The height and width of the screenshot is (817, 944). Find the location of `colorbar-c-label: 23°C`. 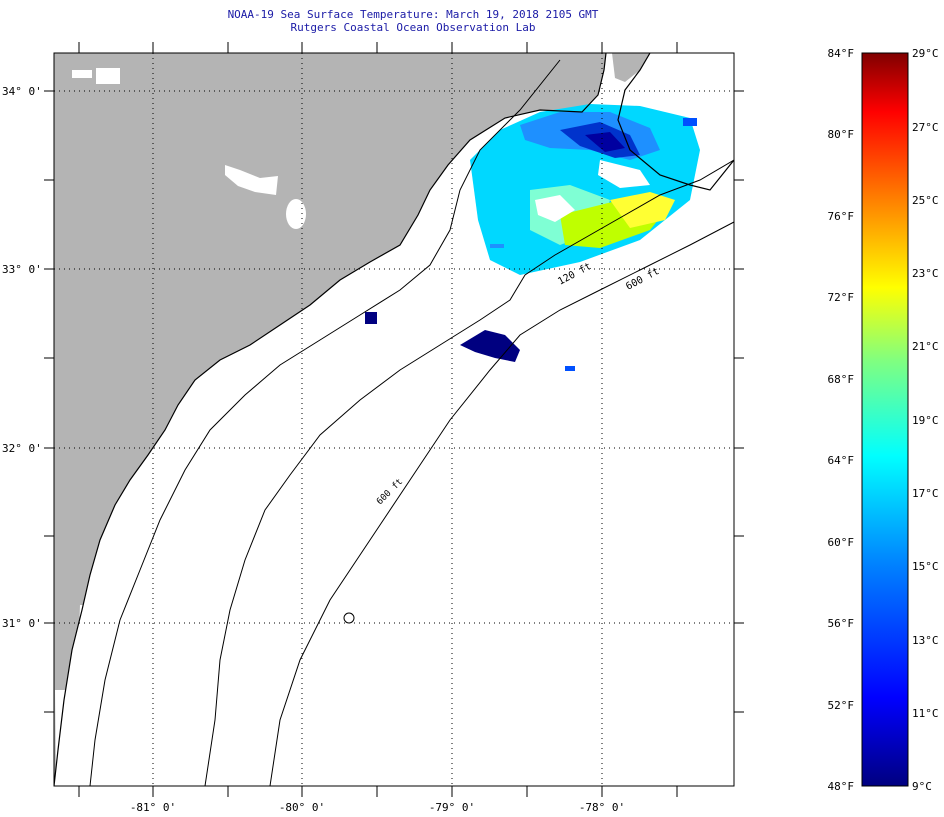

colorbar-c-label: 23°C is located at coordinates (925, 273).